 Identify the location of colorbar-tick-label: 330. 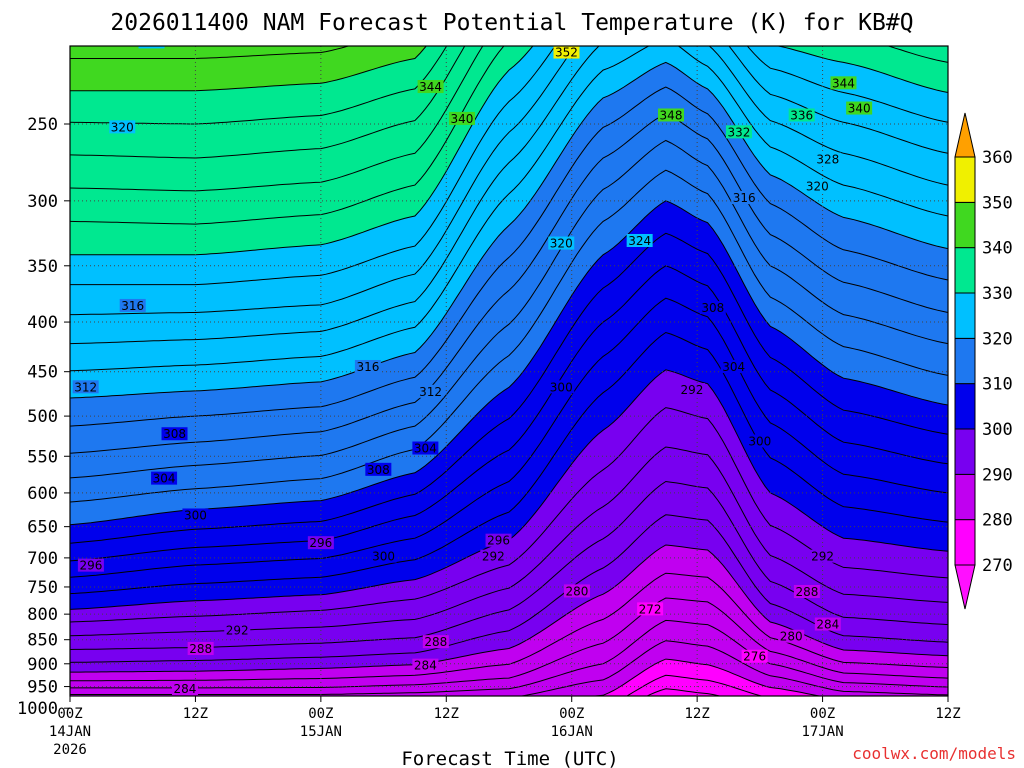
(997, 294).